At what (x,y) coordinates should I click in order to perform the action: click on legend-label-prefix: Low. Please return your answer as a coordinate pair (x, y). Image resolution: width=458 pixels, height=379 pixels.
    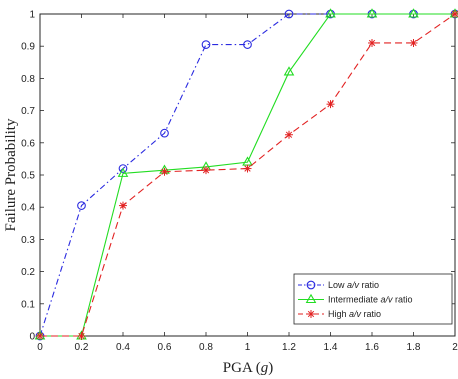
    Looking at the image, I should click on (337, 285).